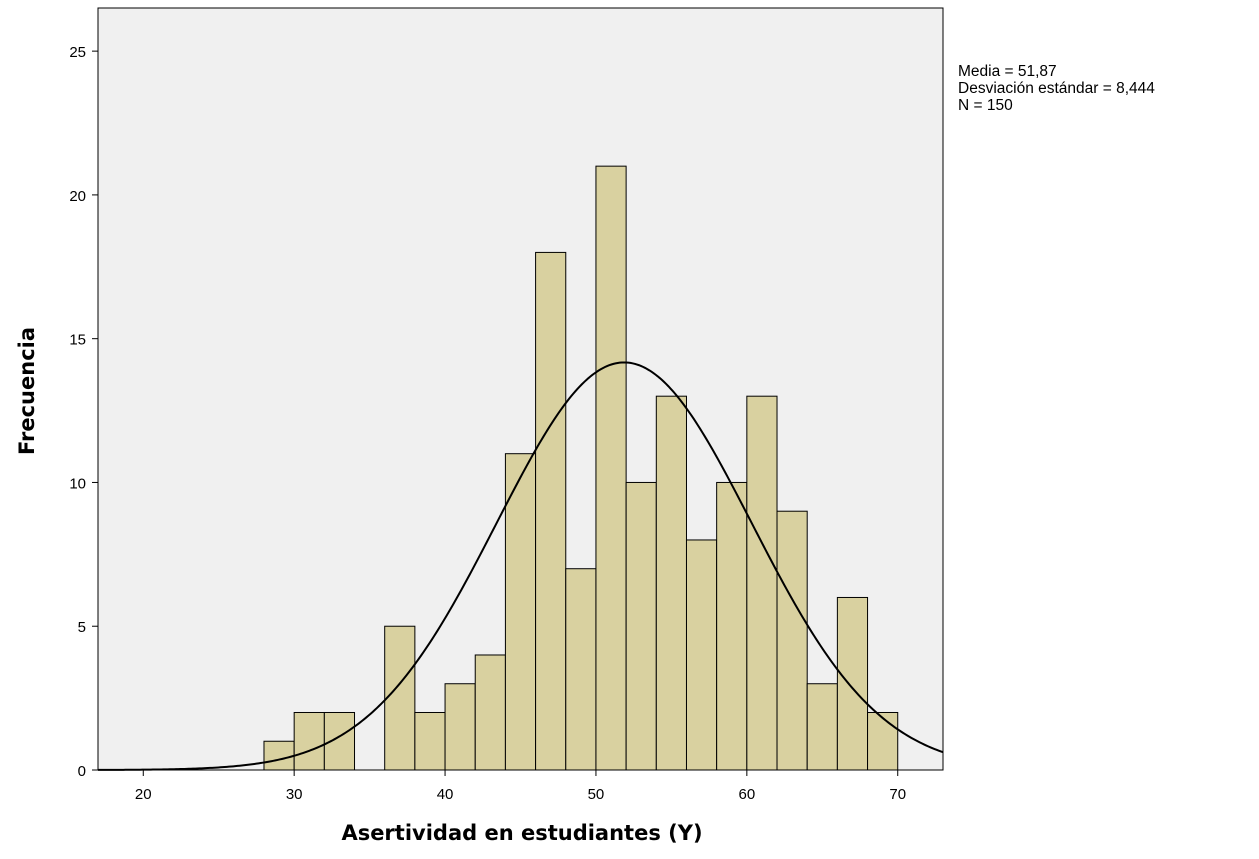 Image resolution: width=1259 pixels, height=859 pixels. Describe the element at coordinates (445, 794) in the screenshot. I see `x-tick-label: 40` at that location.